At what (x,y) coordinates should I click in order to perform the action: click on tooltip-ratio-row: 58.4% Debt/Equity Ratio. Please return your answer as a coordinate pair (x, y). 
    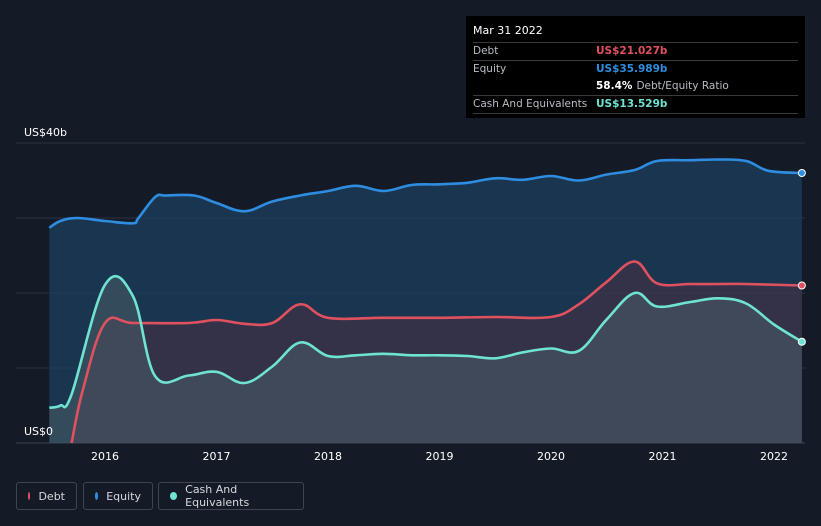
    Looking at the image, I should click on (635, 86).